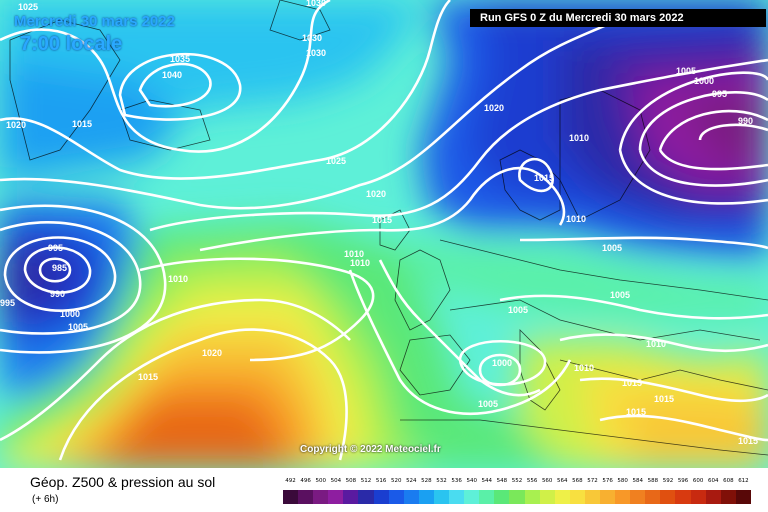  What do you see at coordinates (351, 481) in the screenshot?
I see `scale-label: 508` at bounding box center [351, 481].